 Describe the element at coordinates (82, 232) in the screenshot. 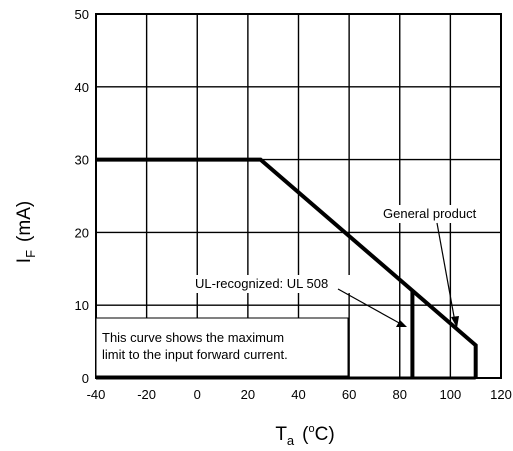

I see `y-tick-label: 20` at that location.